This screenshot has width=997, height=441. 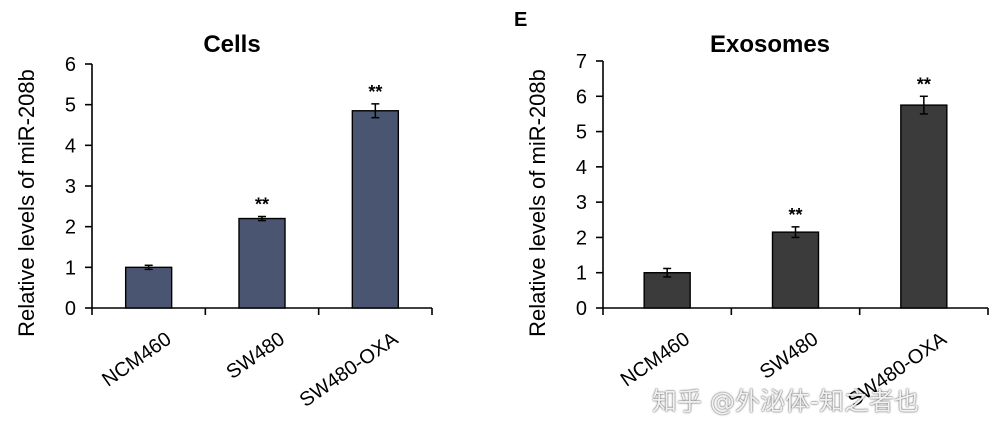 I want to click on watermark: 知乎 @外泌体-知之者也, so click(x=785, y=401).